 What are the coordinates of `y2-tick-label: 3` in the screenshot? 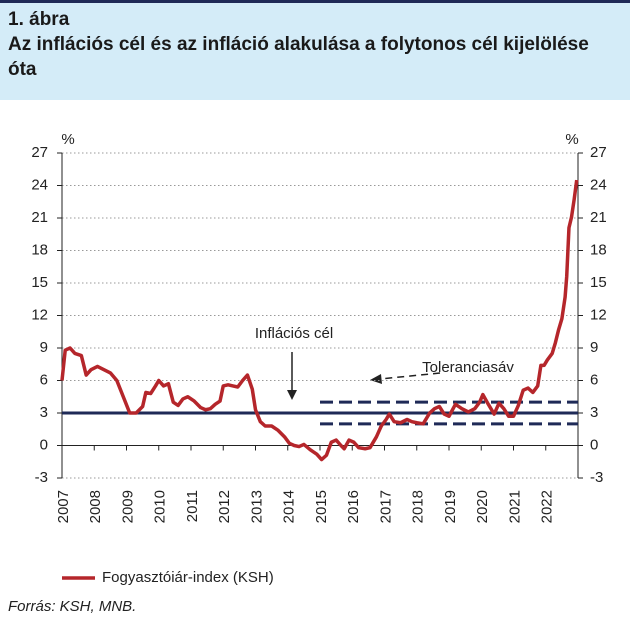 It's located at (594, 412).